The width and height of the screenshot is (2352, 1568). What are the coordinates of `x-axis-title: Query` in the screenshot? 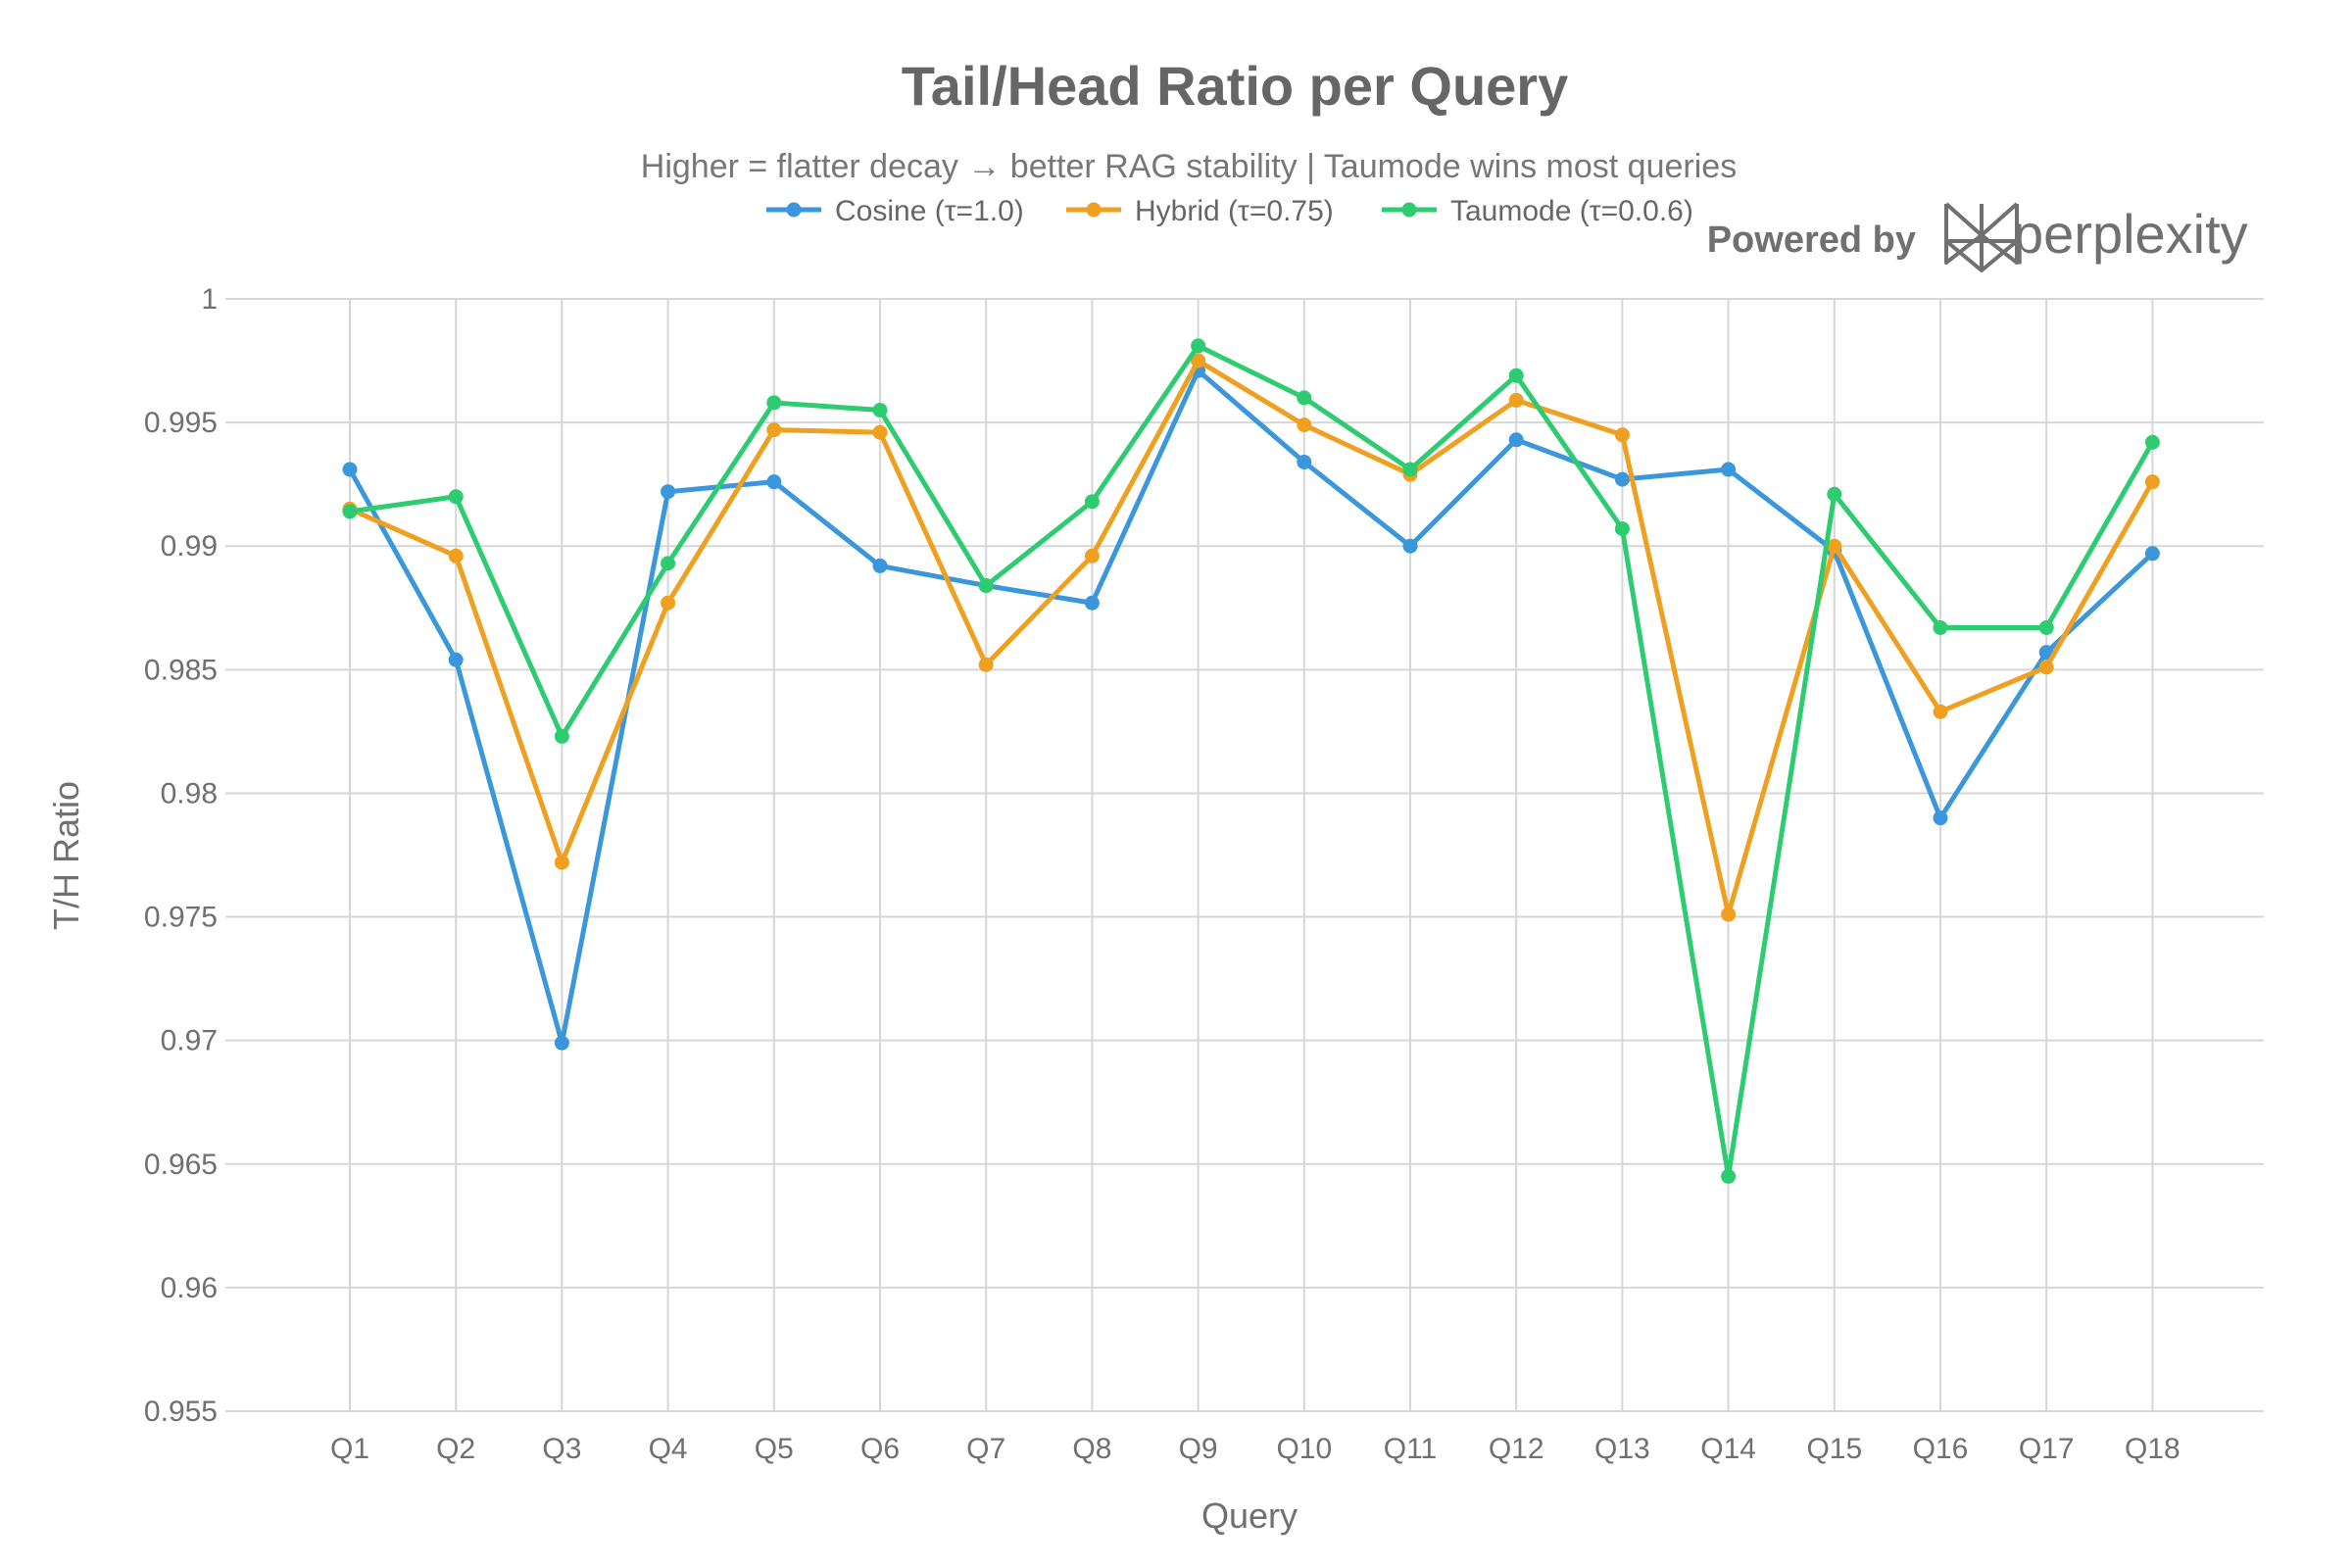 It's located at (1249, 1515).